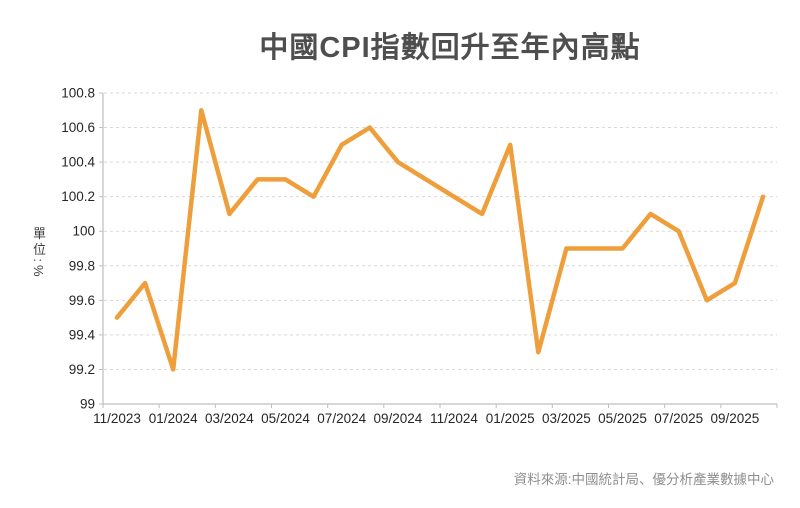 The width and height of the screenshot is (800, 508). Describe the element at coordinates (82, 265) in the screenshot. I see `y-tick-label: 99.8` at that location.